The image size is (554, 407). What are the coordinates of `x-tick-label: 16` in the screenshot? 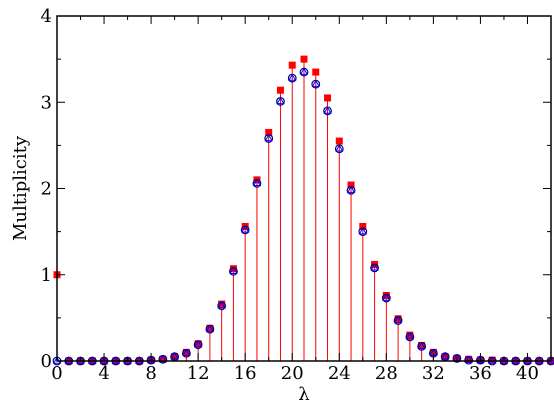 It's located at (245, 373).